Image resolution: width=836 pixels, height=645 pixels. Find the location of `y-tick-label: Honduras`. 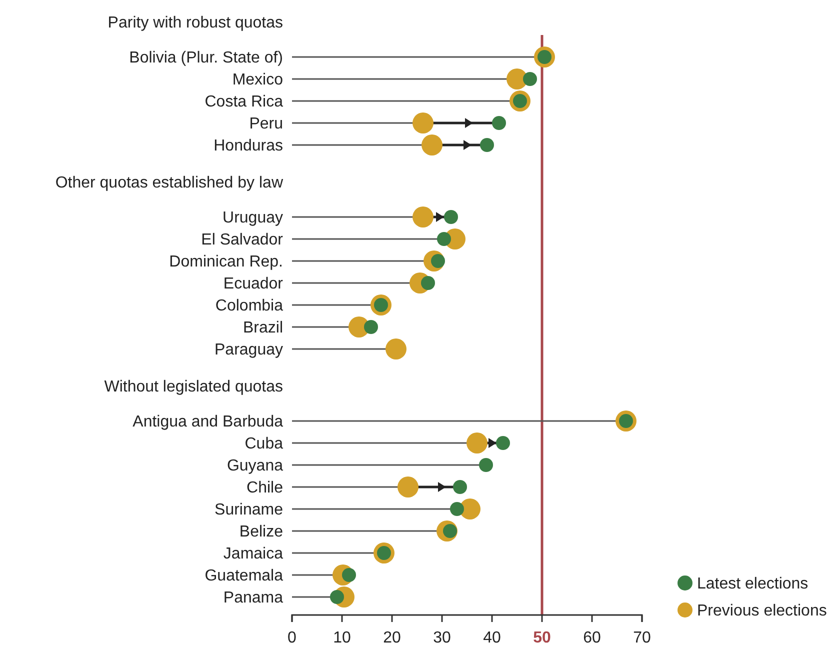

y-tick-label: Honduras is located at coordinates (248, 146).